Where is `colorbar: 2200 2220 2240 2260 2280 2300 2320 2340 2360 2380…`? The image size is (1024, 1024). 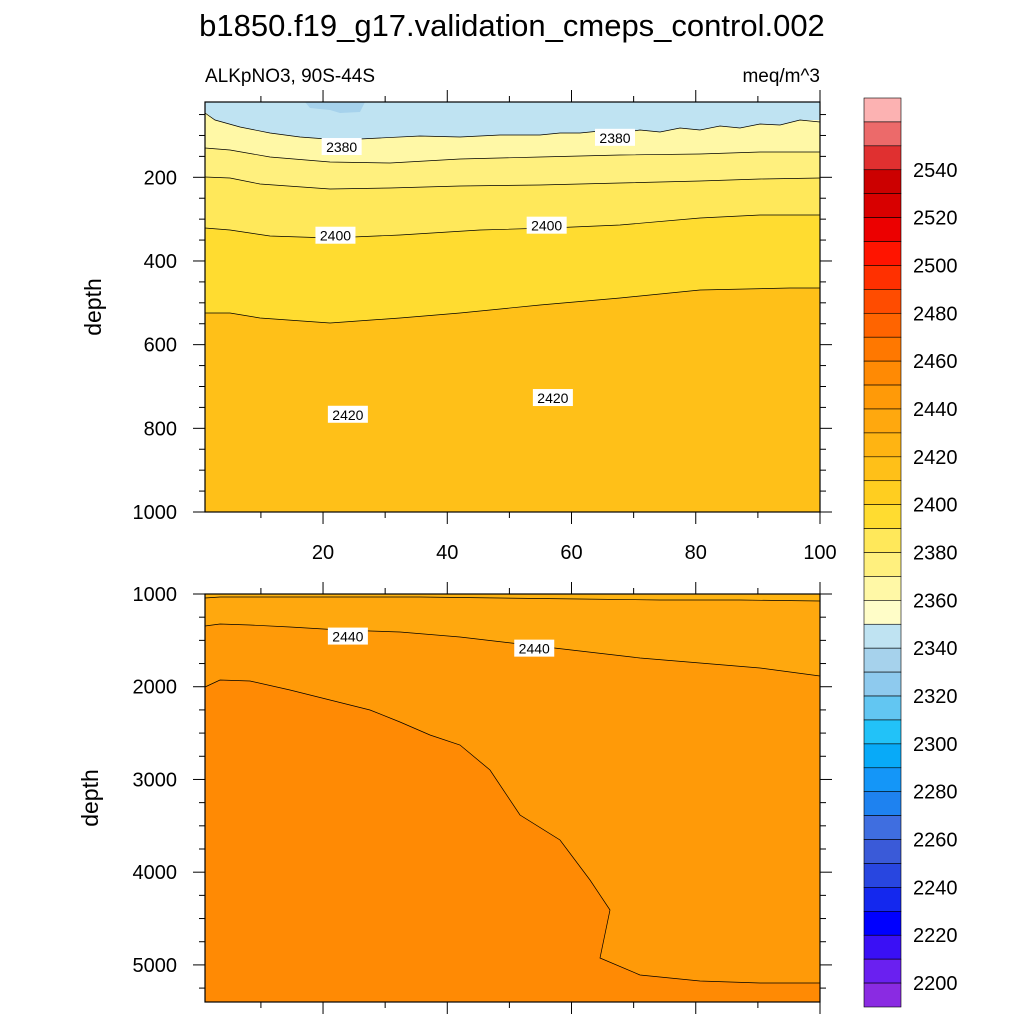
colorbar: 2200 2220 2240 2260 2280 2300 2320 2340 2360 2380… is located at coordinates (910, 552).